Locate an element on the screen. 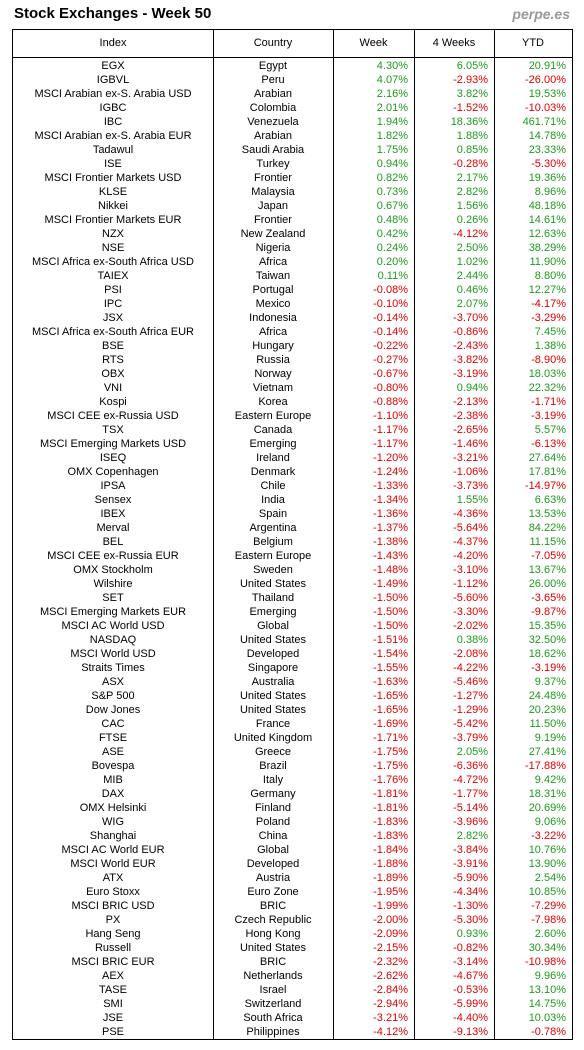  cell: 0.93% is located at coordinates (472, 934).